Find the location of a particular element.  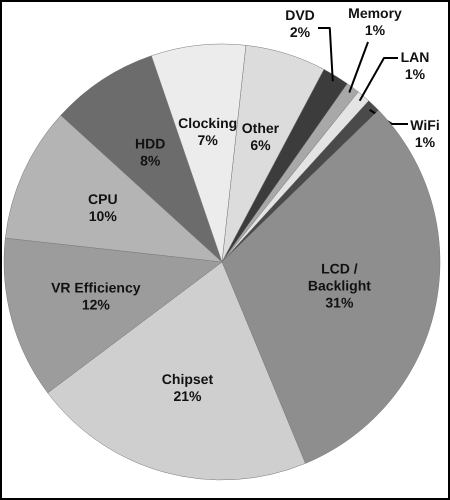

data-label: 10% is located at coordinates (103, 216).